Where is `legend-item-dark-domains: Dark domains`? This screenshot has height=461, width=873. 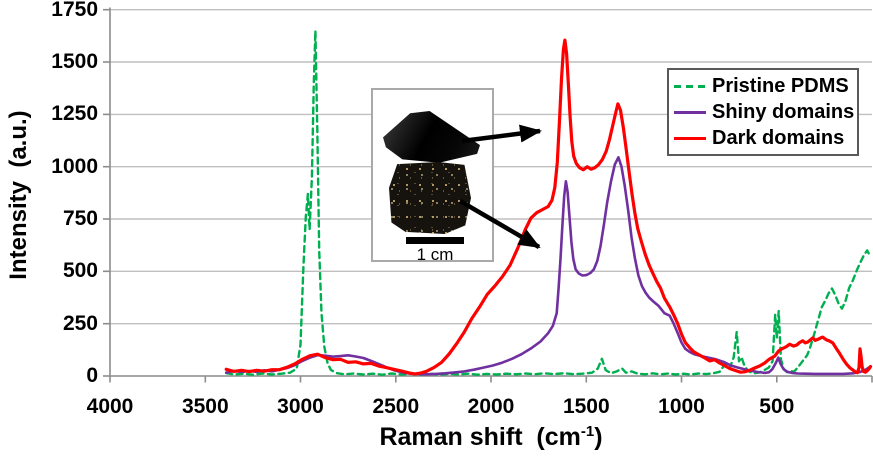 legend-item-dark-domains: Dark domains is located at coordinates (763, 138).